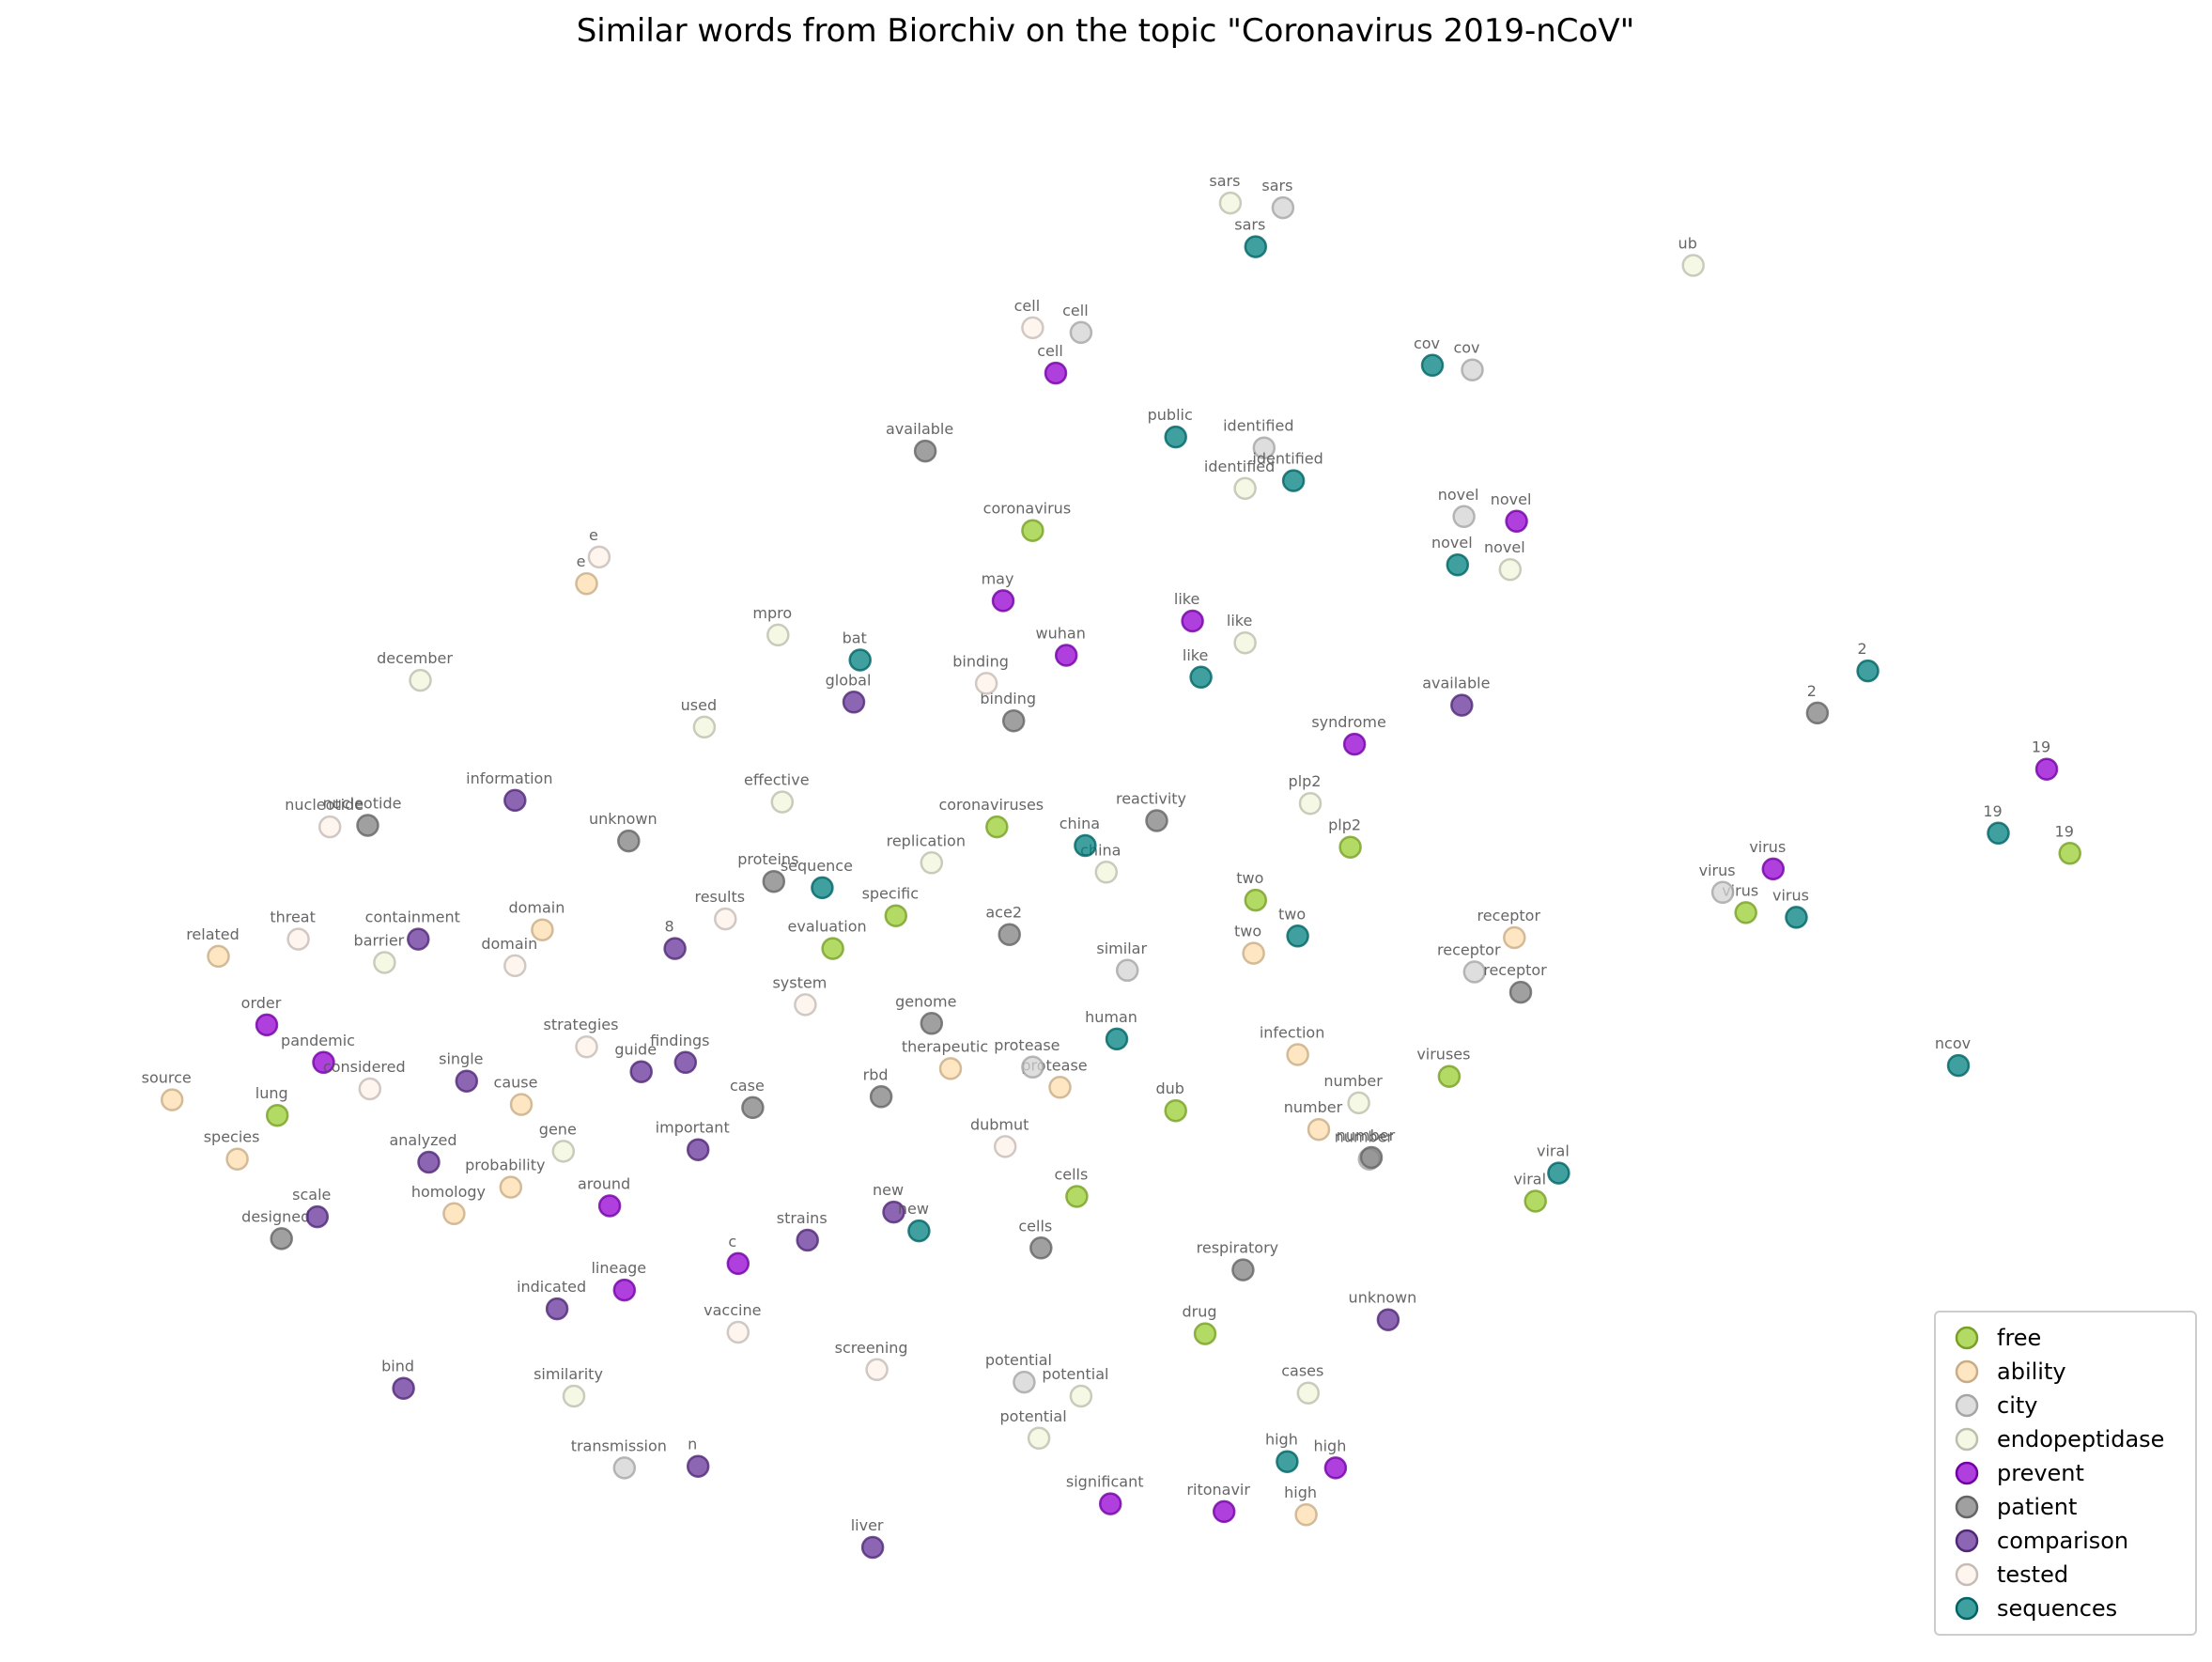 This screenshot has width=2212, height=1662. Describe the element at coordinates (1277, 186) in the screenshot. I see `point-label: sars` at that location.